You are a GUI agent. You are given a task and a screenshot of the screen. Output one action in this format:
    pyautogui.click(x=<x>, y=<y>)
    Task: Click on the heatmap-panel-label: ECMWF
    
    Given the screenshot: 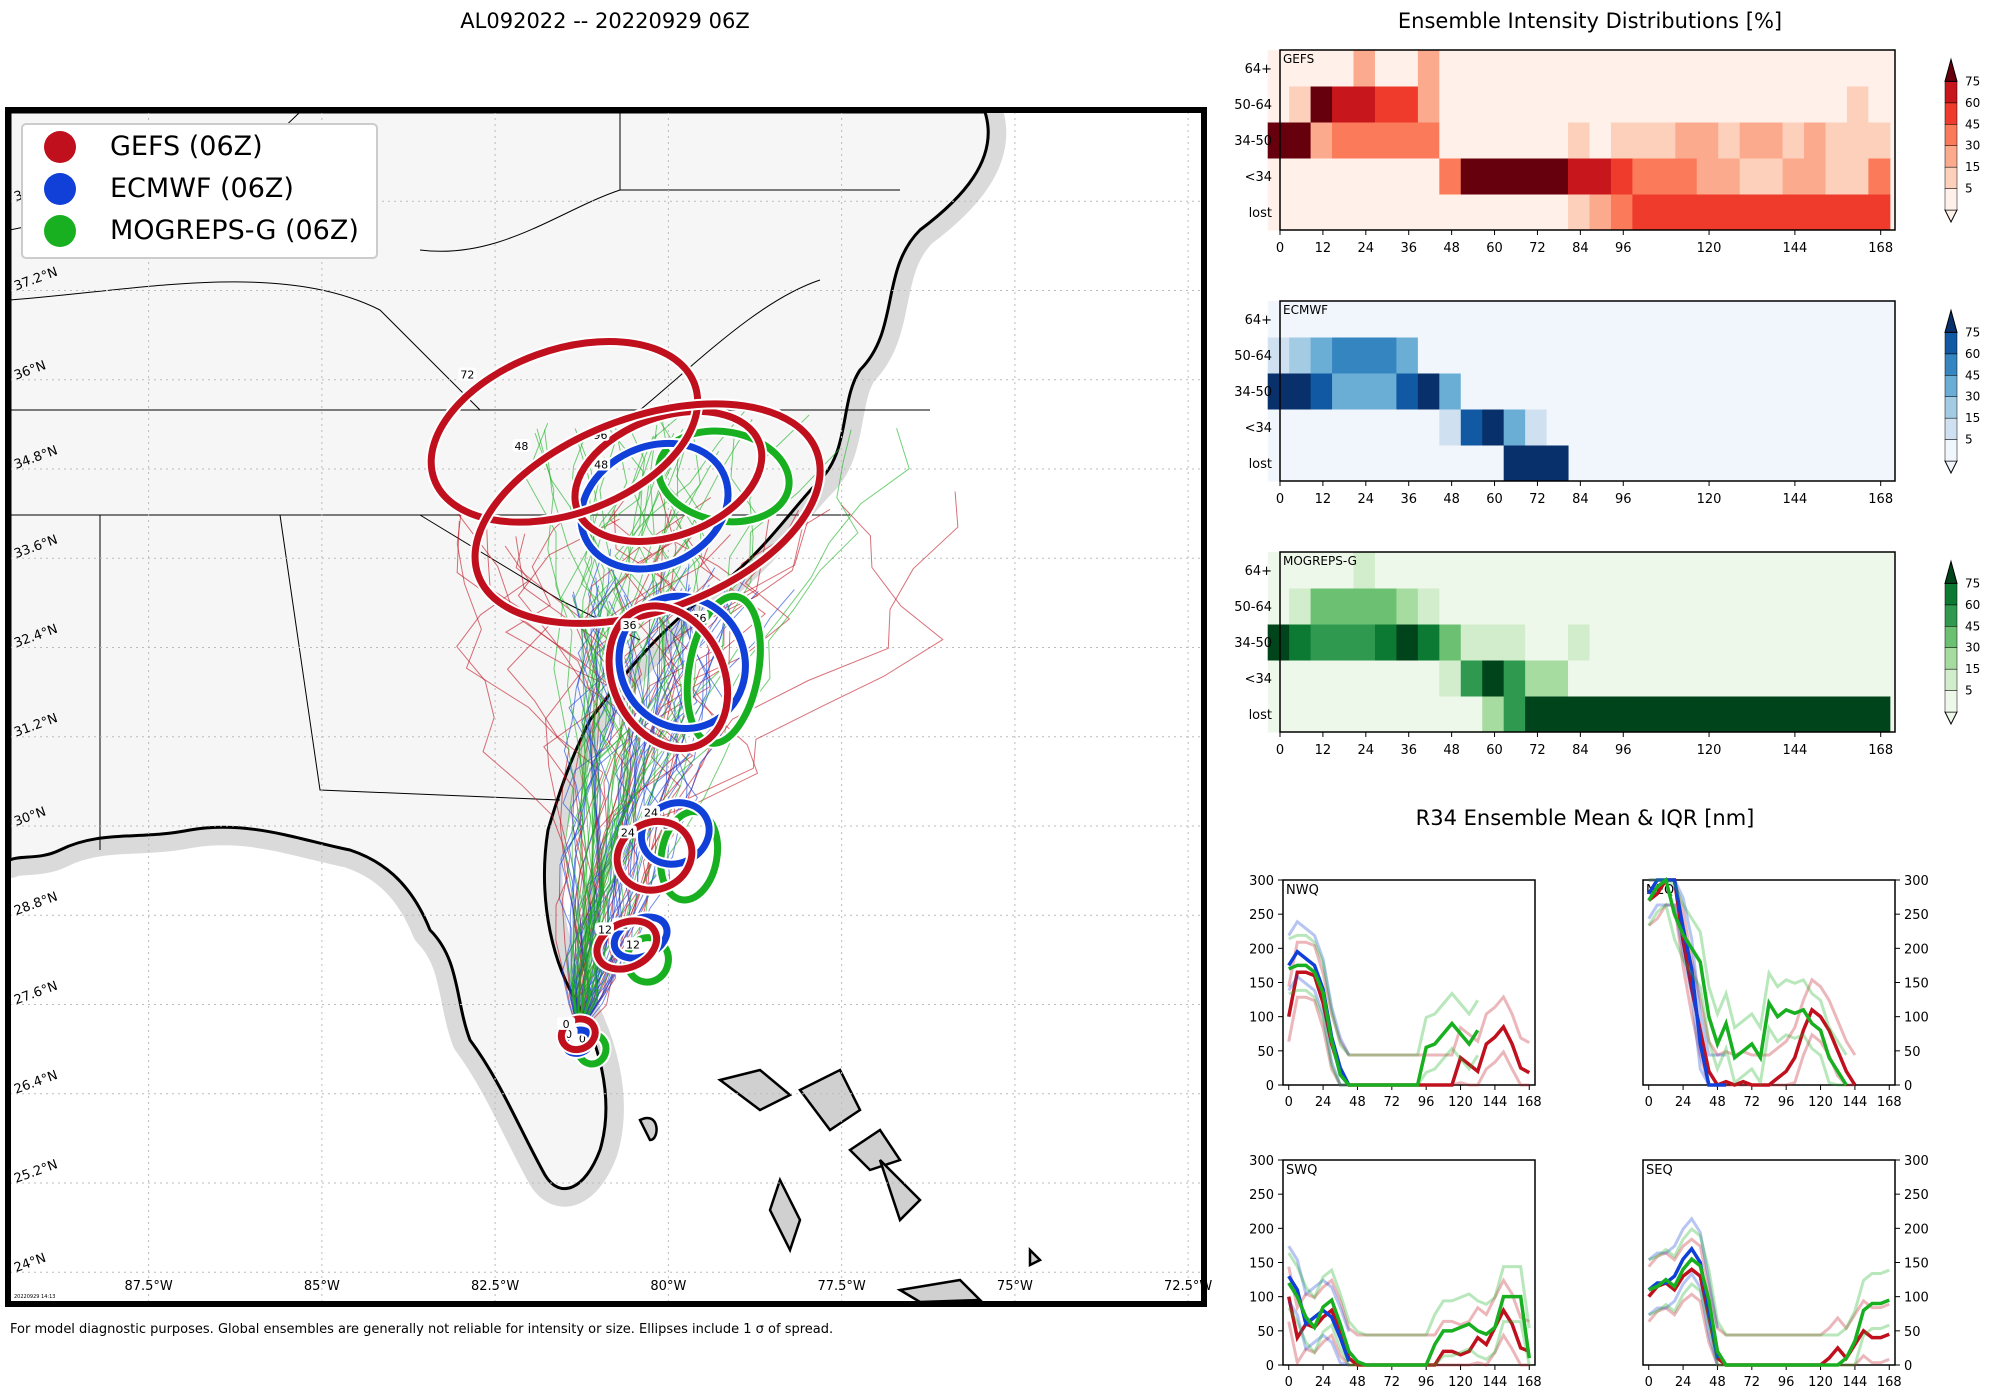 What is the action you would take?
    pyautogui.click(x=1305, y=310)
    